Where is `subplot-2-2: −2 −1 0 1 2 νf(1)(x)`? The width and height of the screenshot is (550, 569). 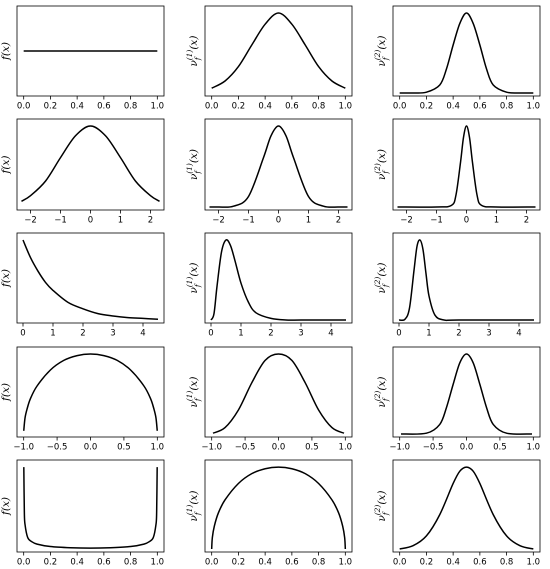
subplot-2-2: −2 −1 0 1 2 νf(1)(x) is located at coordinates (269, 172).